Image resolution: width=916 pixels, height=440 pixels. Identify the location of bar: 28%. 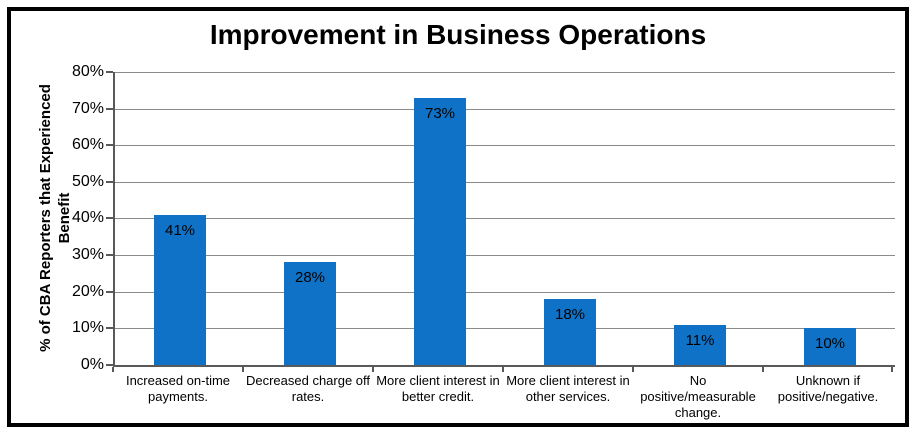
(310, 313).